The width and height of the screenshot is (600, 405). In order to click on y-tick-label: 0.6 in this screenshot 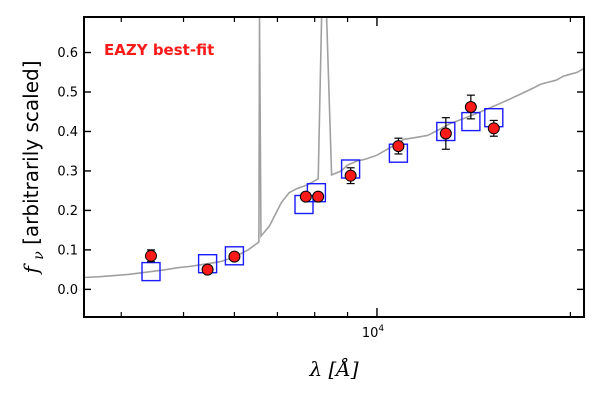, I will do `click(67, 53)`.